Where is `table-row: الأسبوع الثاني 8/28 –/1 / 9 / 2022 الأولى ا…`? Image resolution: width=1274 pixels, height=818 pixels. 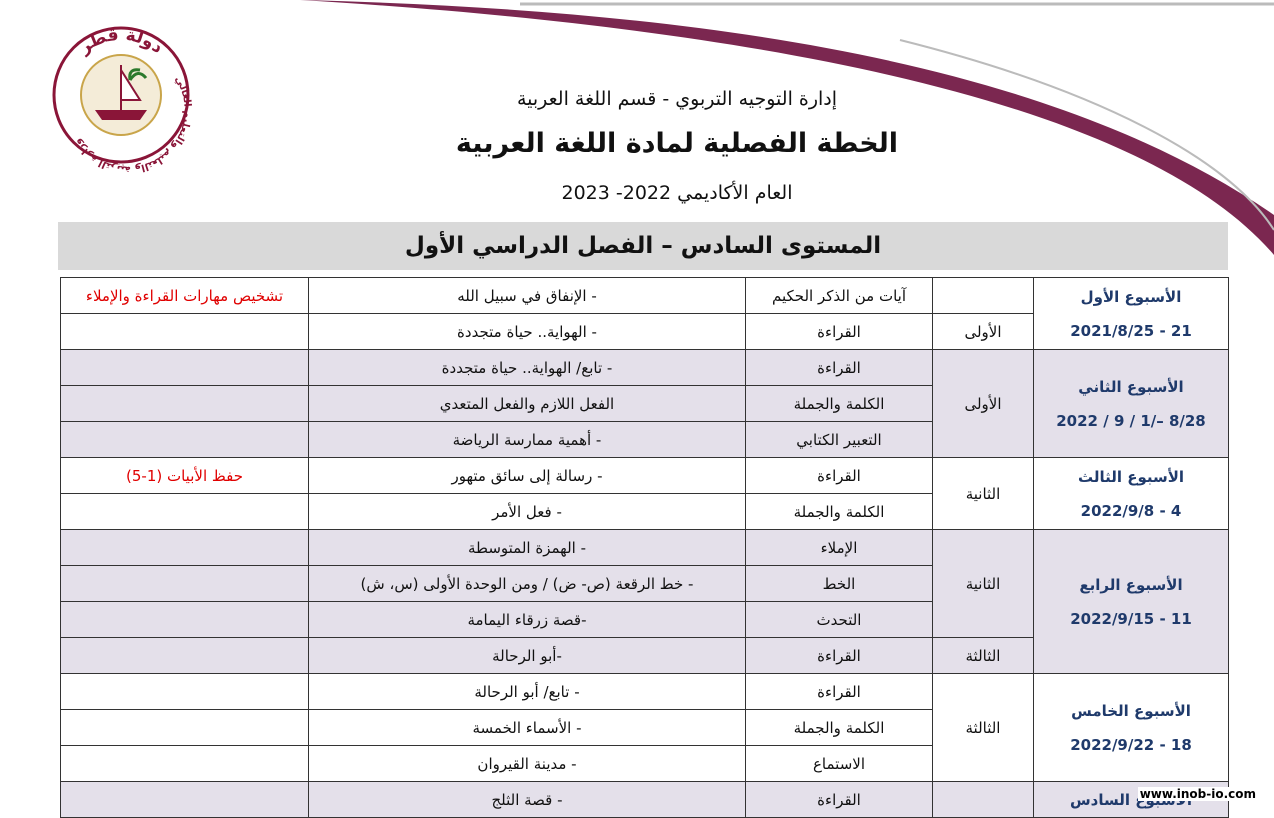
table-row: الأسبوع الثاني 8/28 –/1 / 9 / 2022 الأولى ا… is located at coordinates (644, 403).